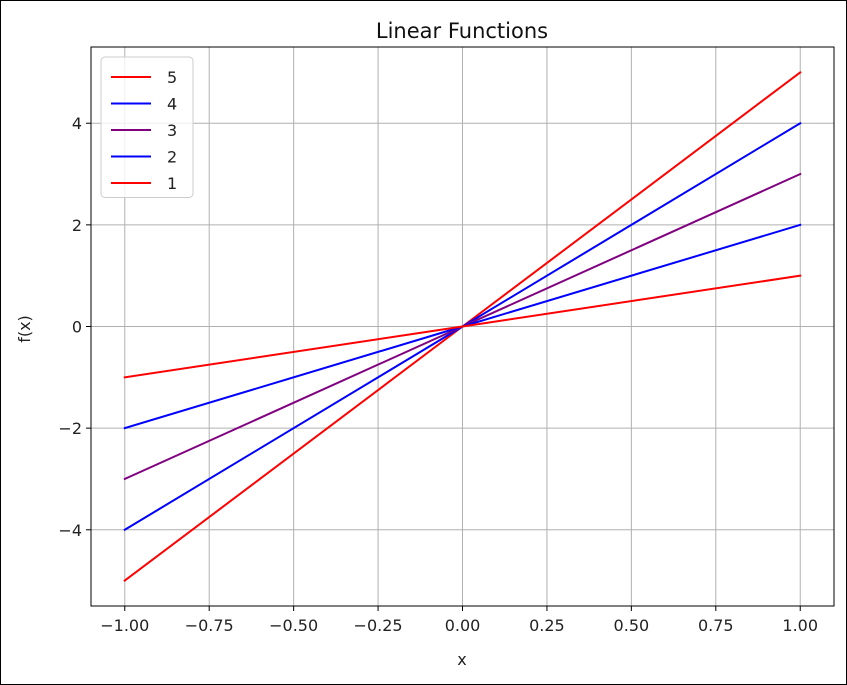 The image size is (847, 685). Describe the element at coordinates (632, 625) in the screenshot. I see `x-tick-label: 0.50` at that location.